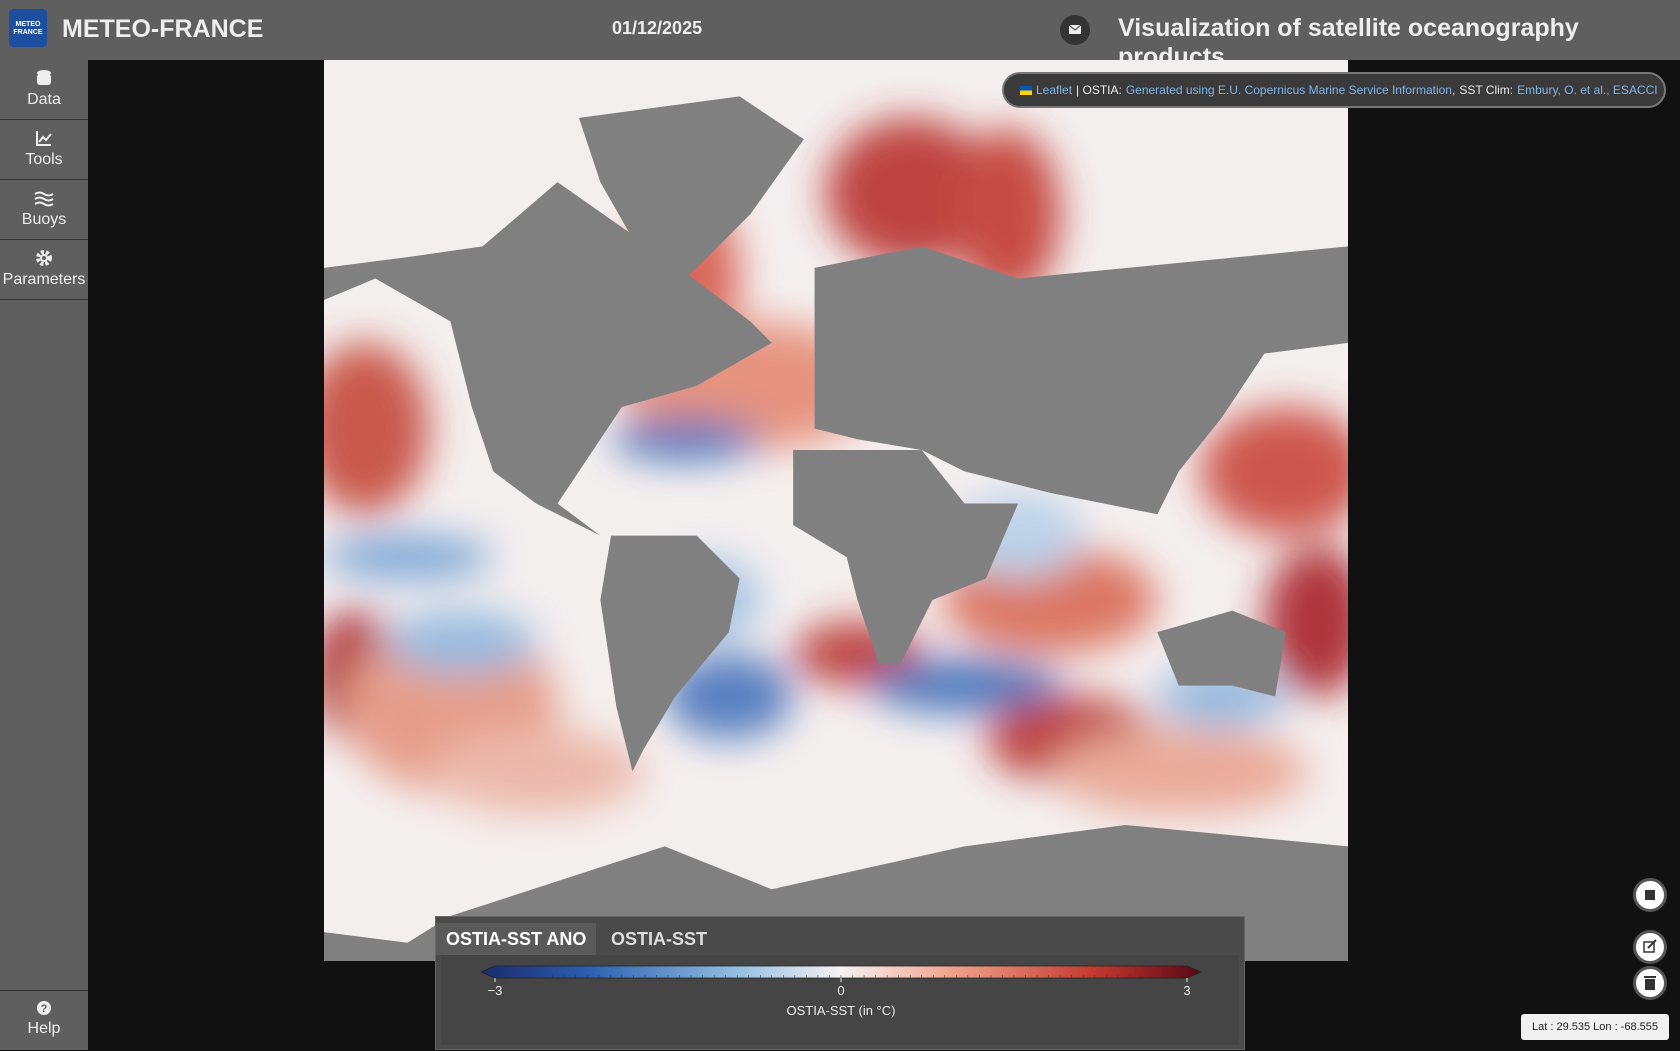 This screenshot has height=1051, width=1680. I want to click on tab-active: OSTIA-SST ANO, so click(516, 939).